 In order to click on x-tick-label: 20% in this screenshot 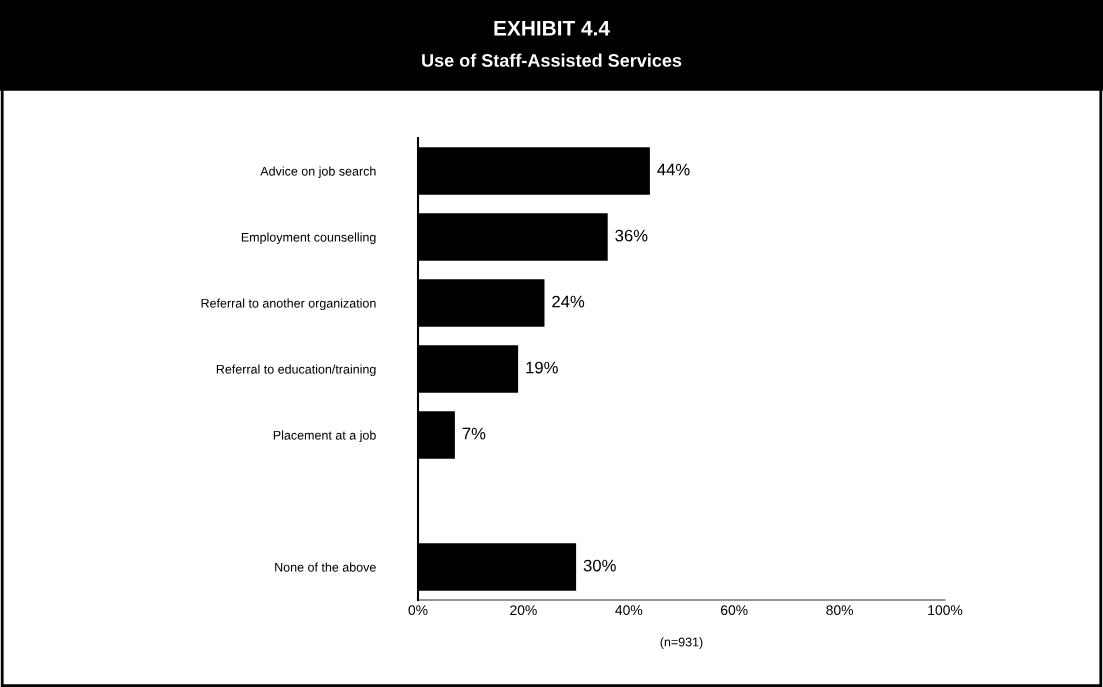, I will do `click(523, 610)`.